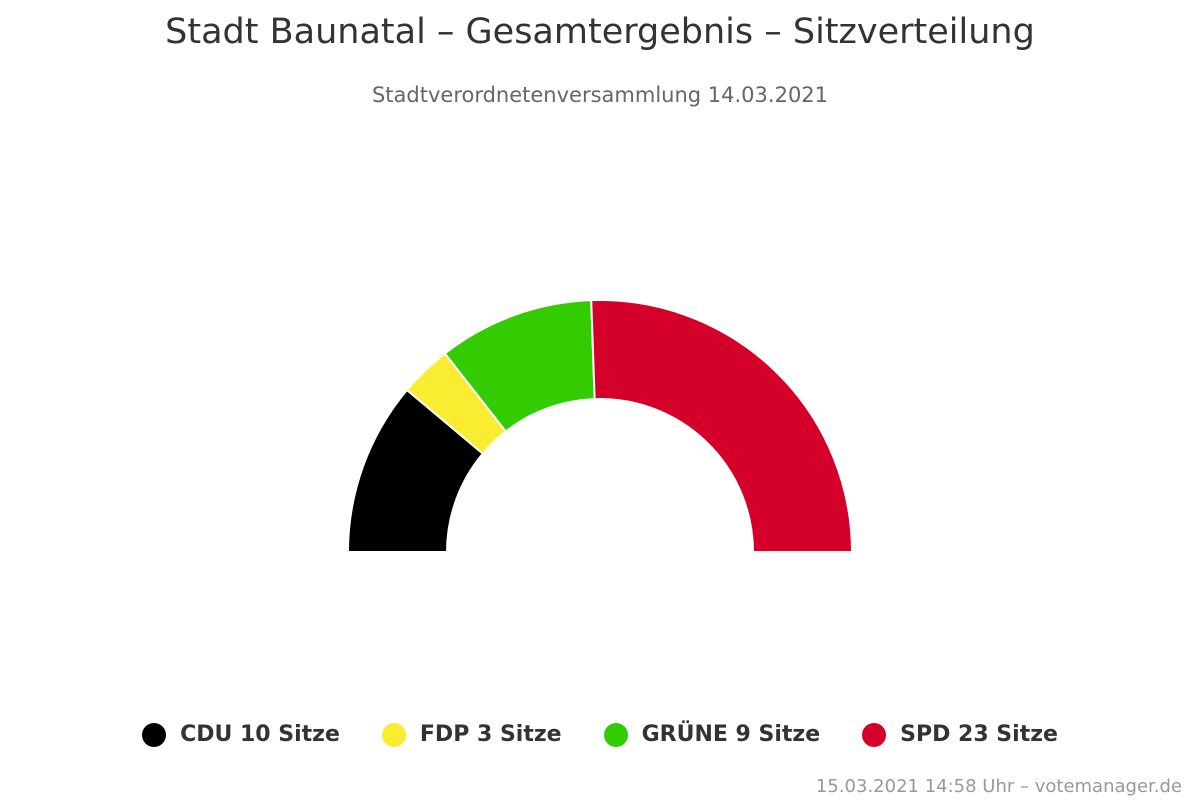 The width and height of the screenshot is (1200, 800). Describe the element at coordinates (731, 734) in the screenshot. I see `legend-label: GRÜNE 9 Sitze` at that location.